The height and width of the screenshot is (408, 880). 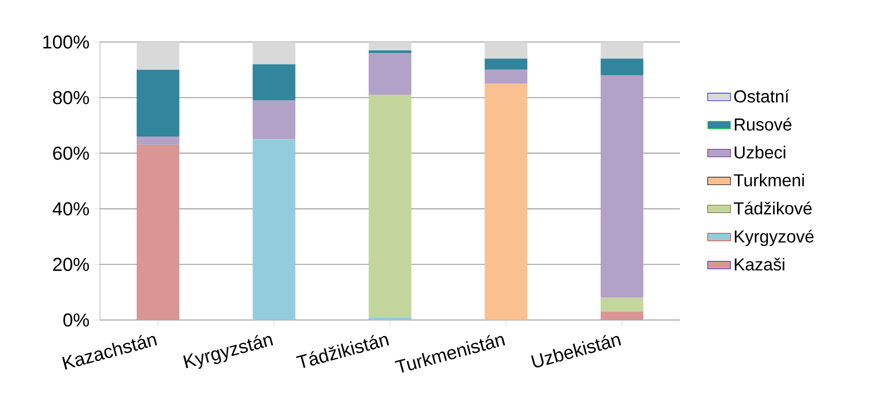 I want to click on y-tick-label: 20%, so click(x=71, y=265).